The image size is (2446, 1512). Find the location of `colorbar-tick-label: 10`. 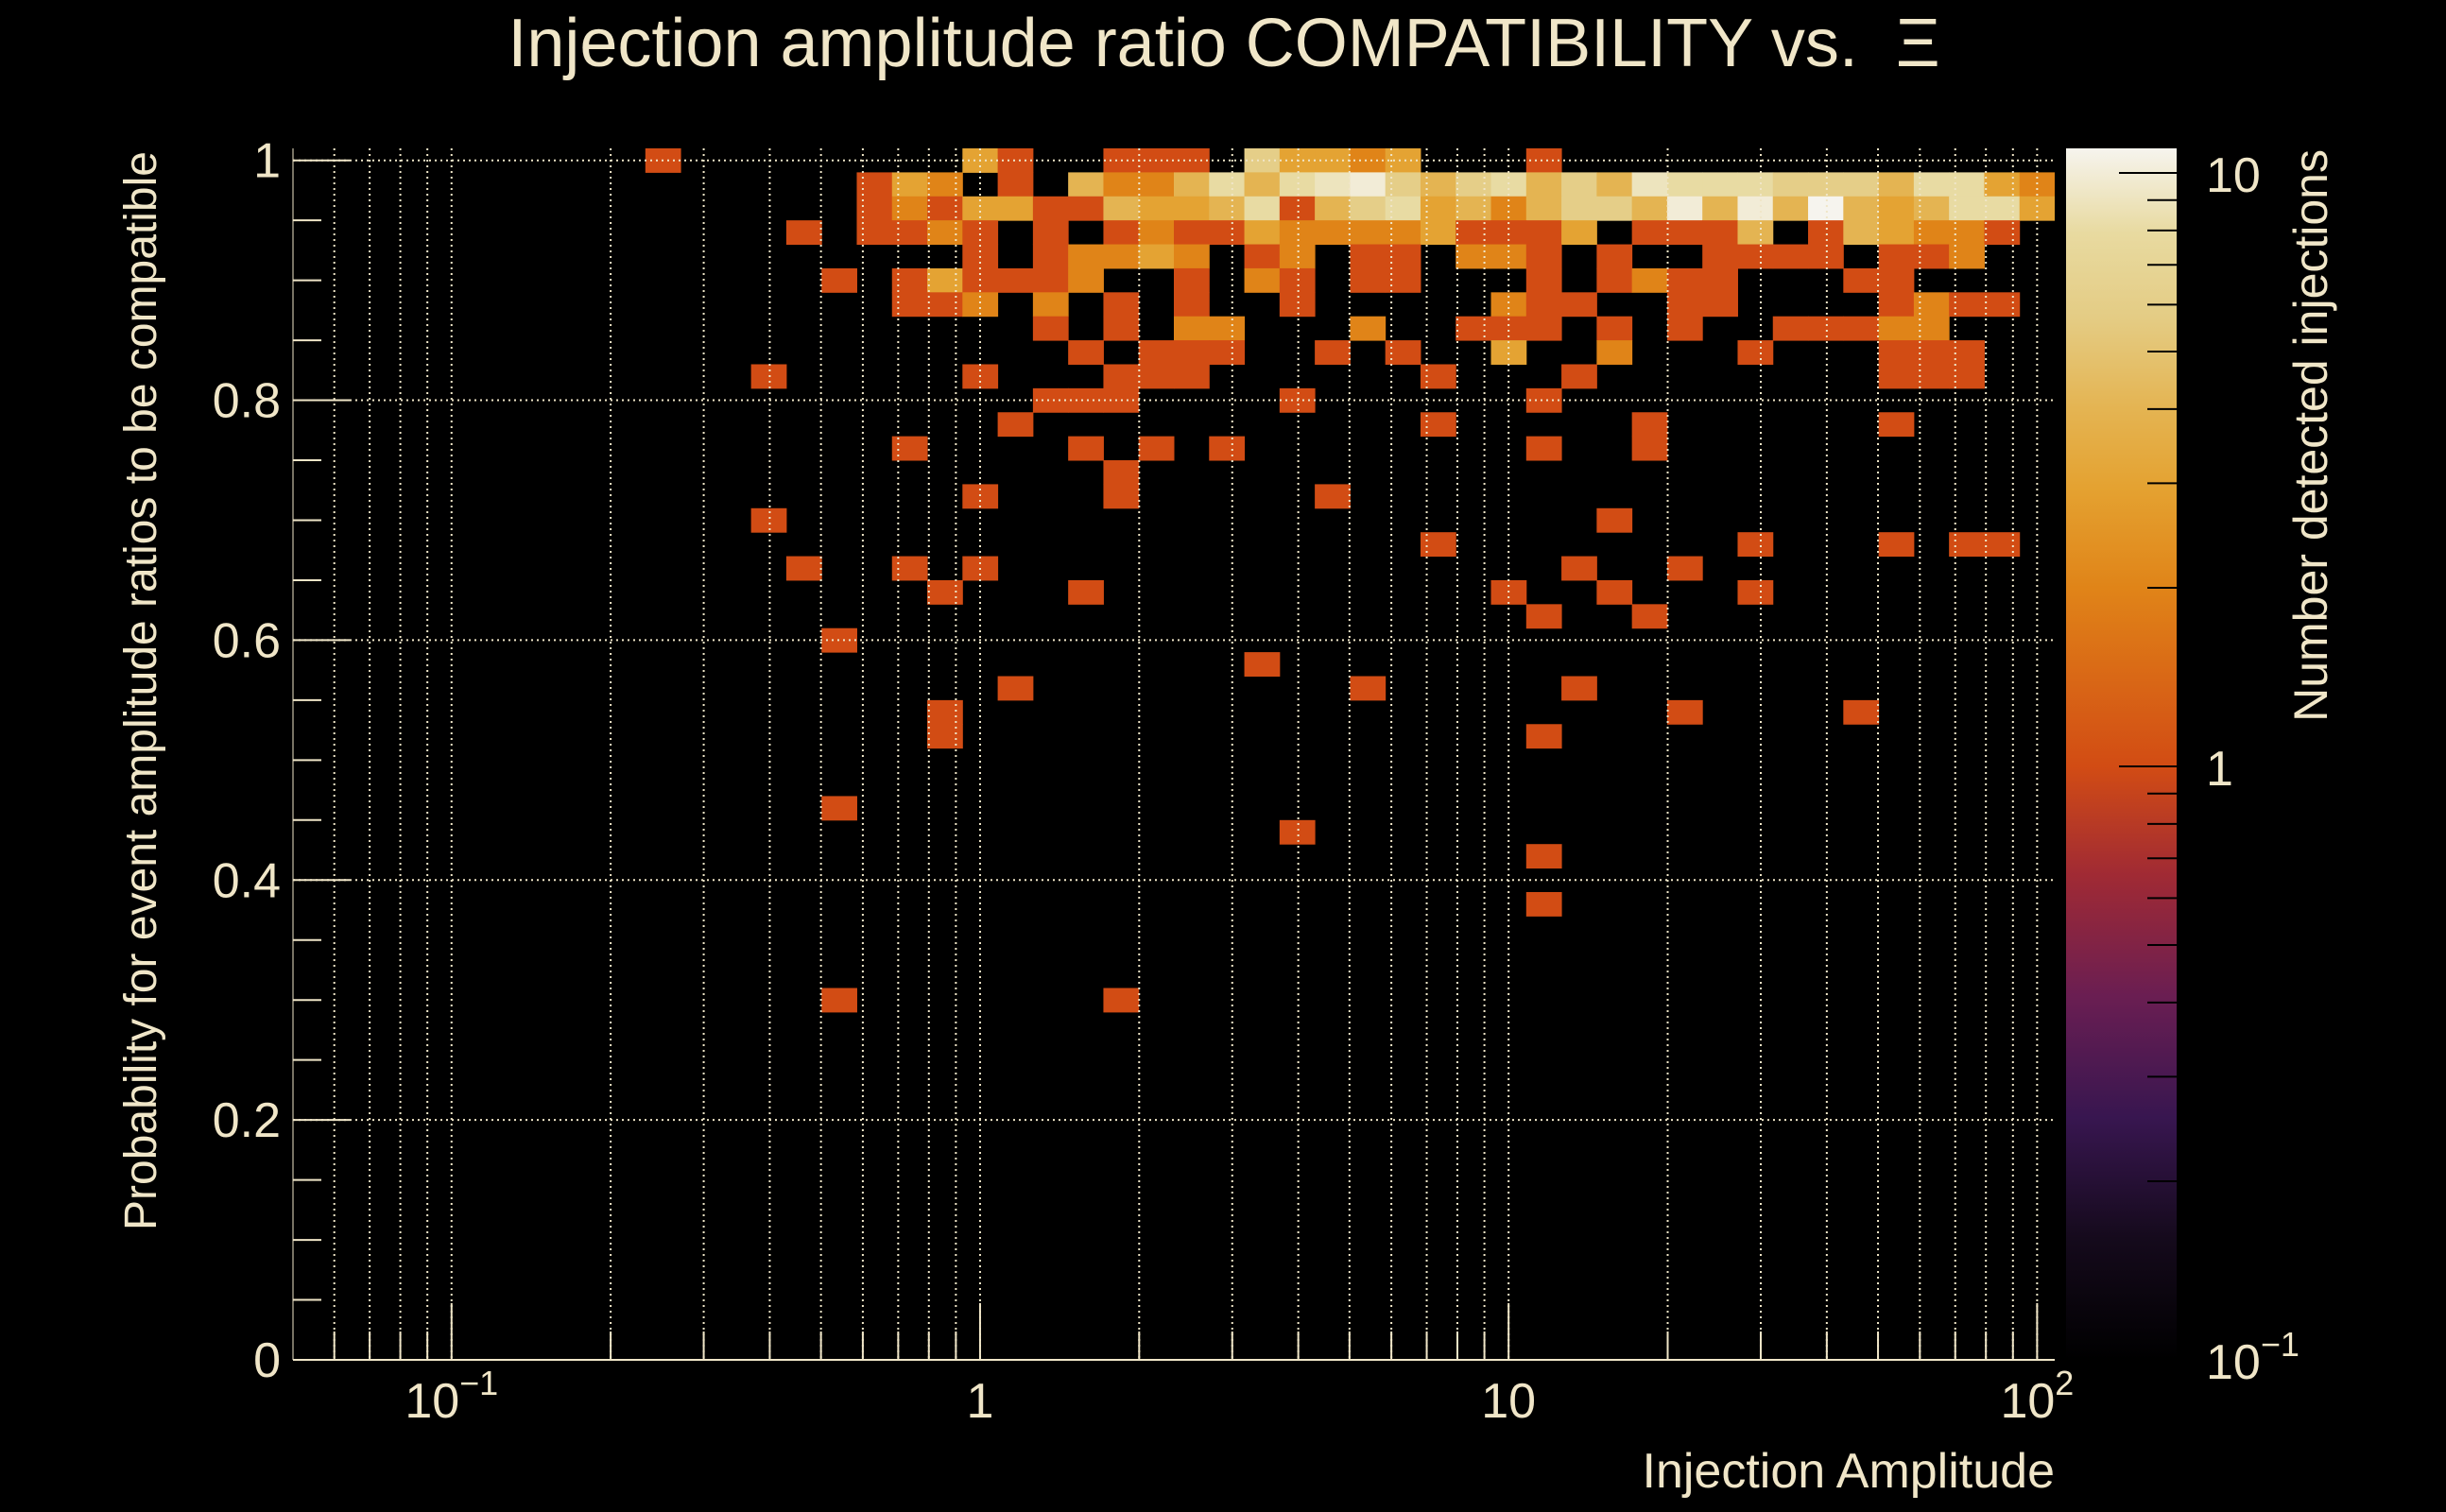

colorbar-tick-label: 10 is located at coordinates (2233, 175).